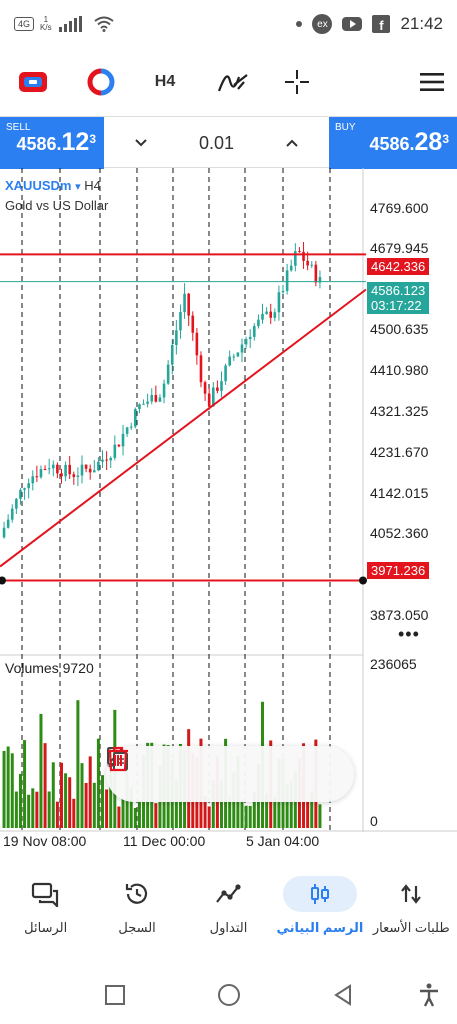 The height and width of the screenshot is (1024, 457). I want to click on price-axis-label: 4321.325, so click(399, 411).